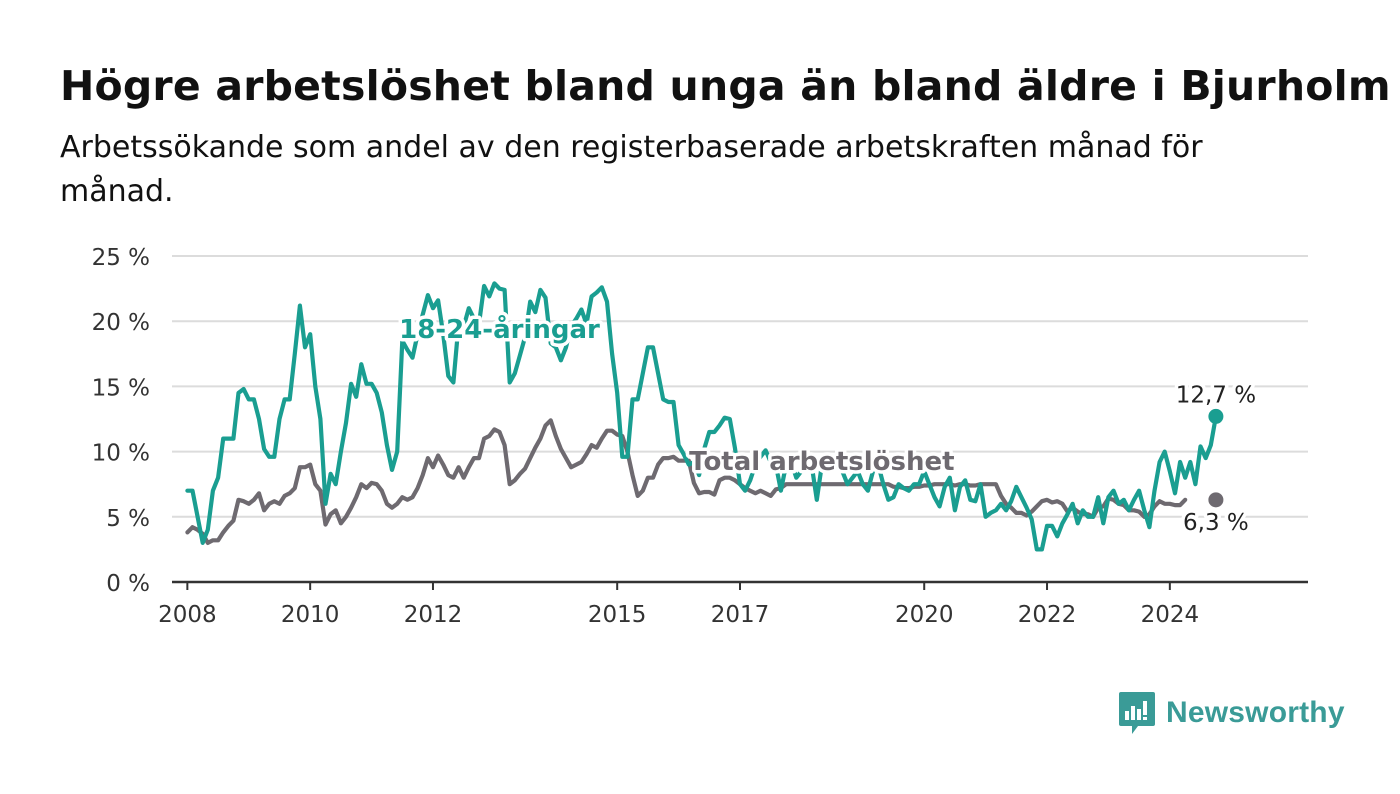  What do you see at coordinates (1137, 713) in the screenshot?
I see `newsworthy-logo-icon` at bounding box center [1137, 713].